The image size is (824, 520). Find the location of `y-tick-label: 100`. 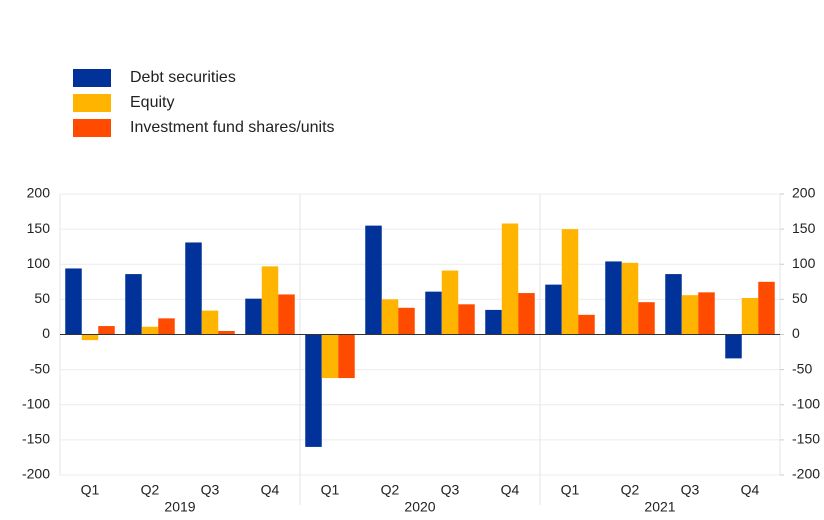

y-tick-label: 100 is located at coordinates (39, 263).